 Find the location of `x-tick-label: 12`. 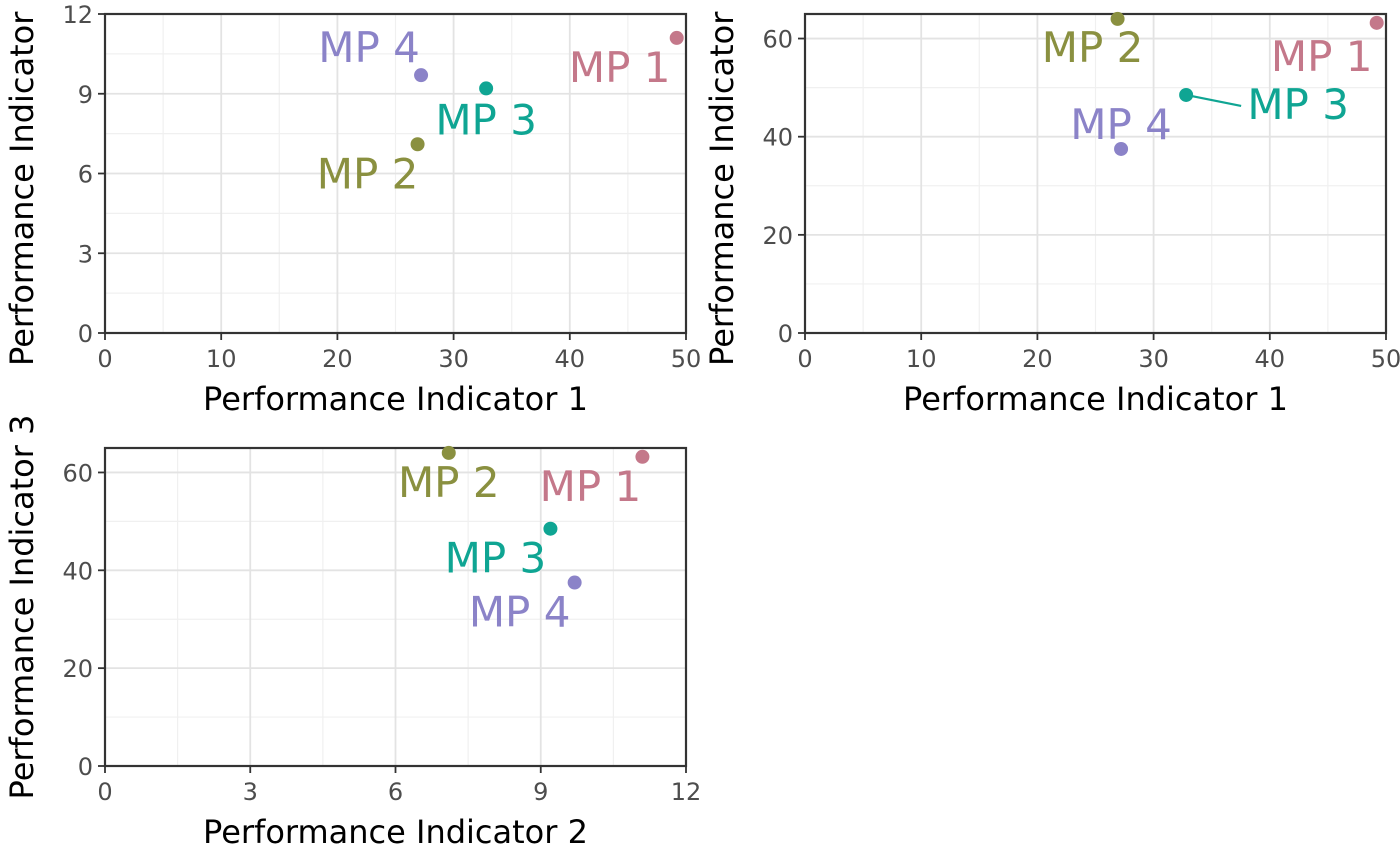

x-tick-label: 12 is located at coordinates (686, 792).